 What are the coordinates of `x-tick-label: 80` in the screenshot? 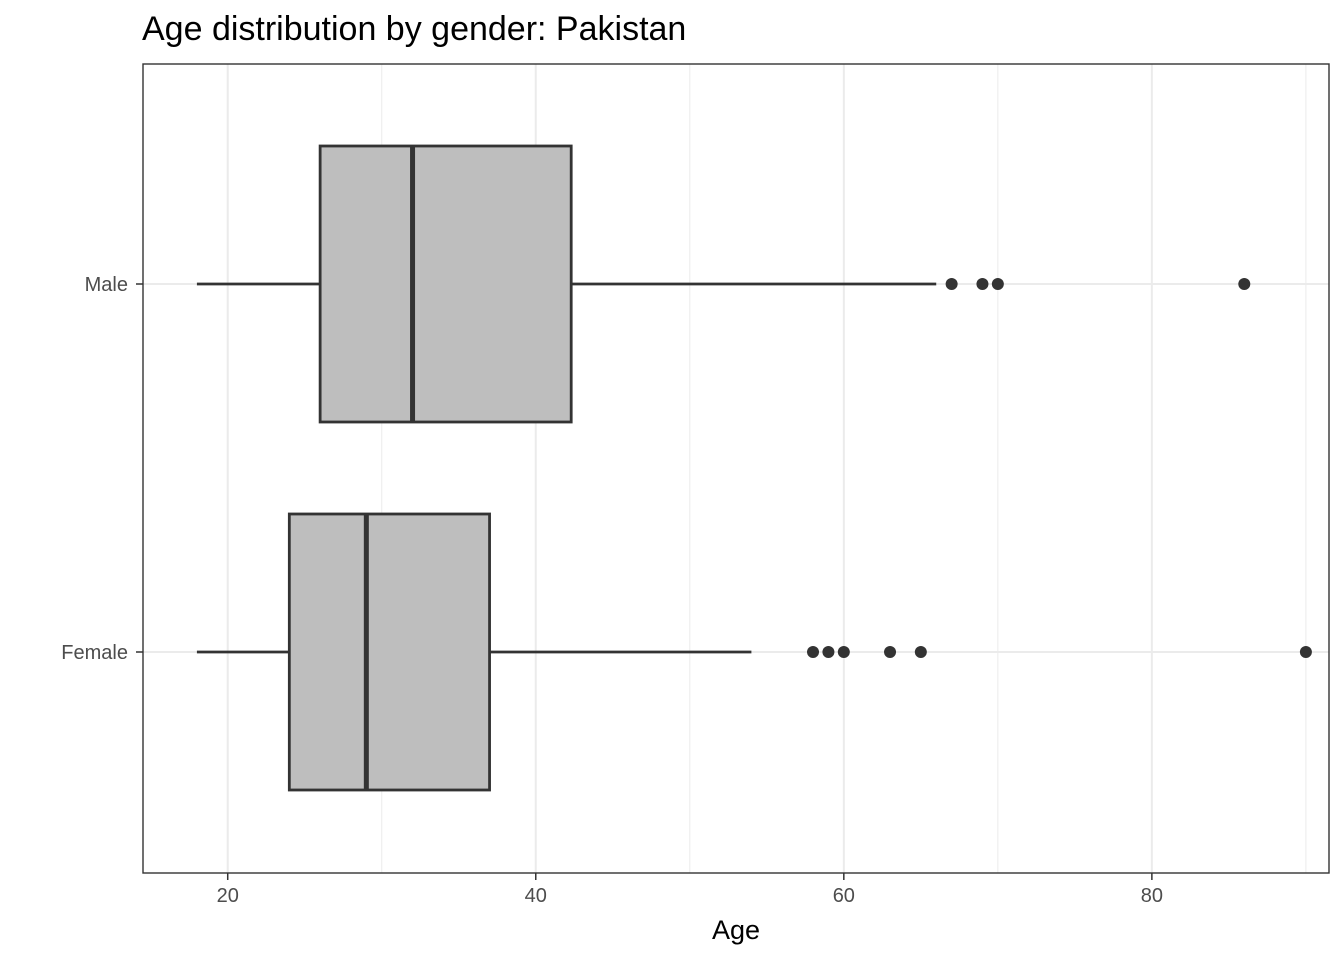 It's located at (1152, 896).